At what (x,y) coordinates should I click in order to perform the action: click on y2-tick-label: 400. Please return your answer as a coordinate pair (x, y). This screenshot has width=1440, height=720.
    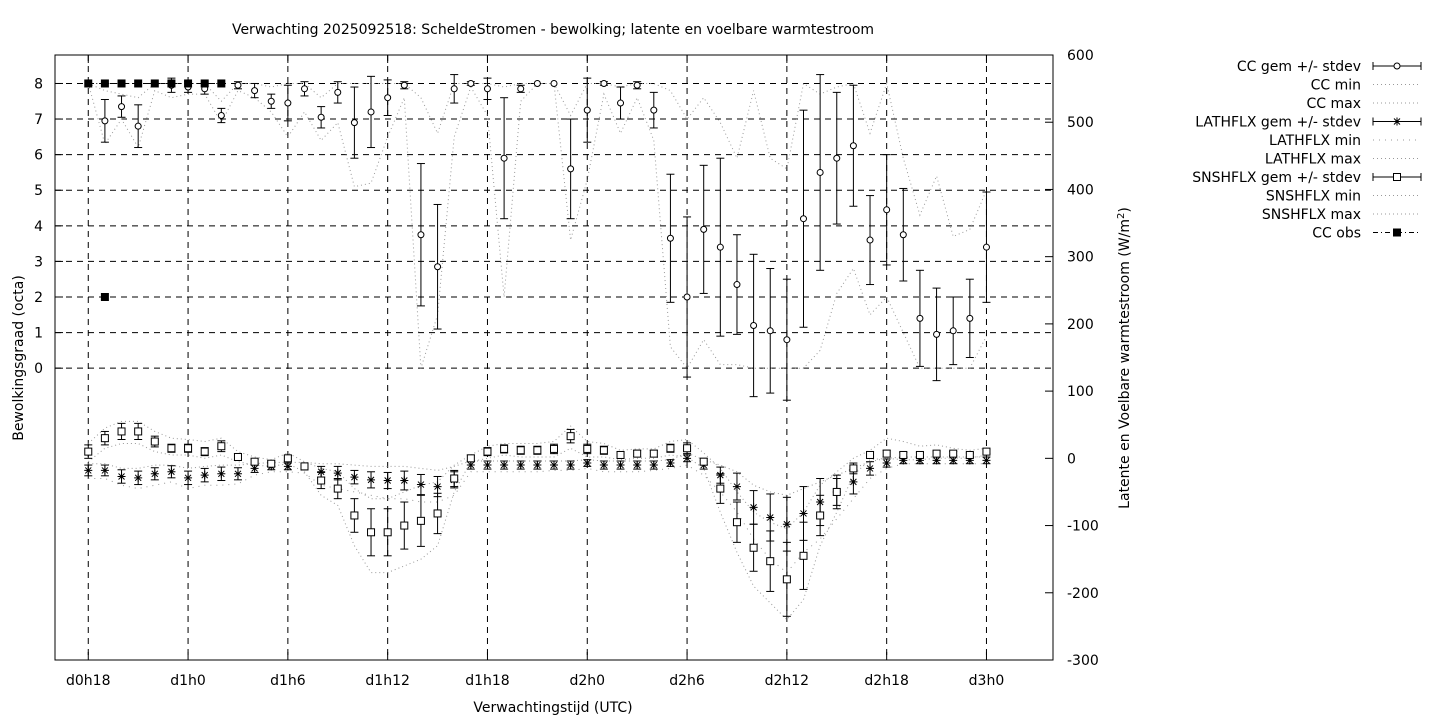
    Looking at the image, I should click on (1080, 190).